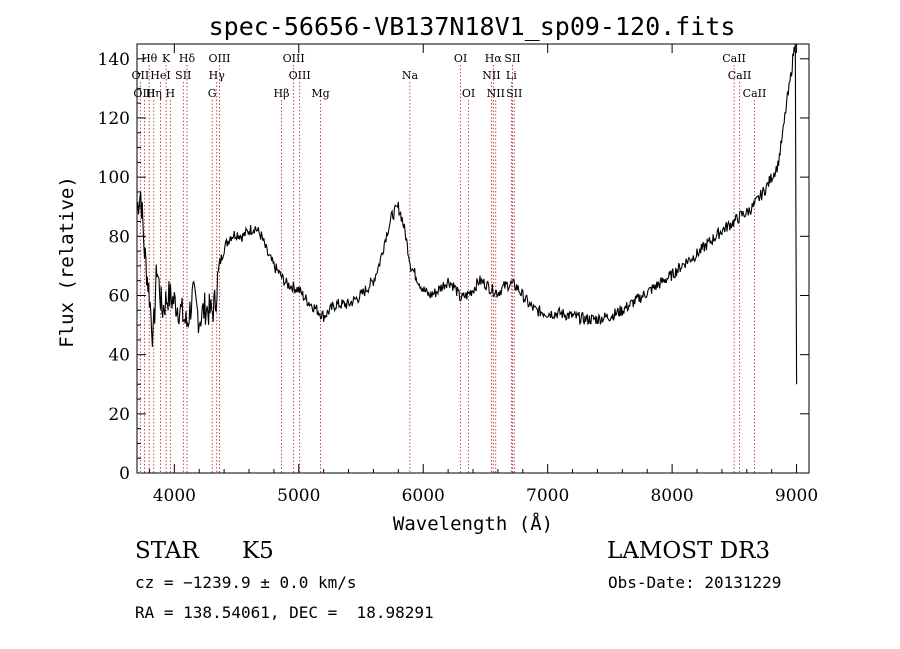 Image resolution: width=900 pixels, height=649 pixels. What do you see at coordinates (174, 496) in the screenshot?
I see `x-tick-label-0: 4000` at bounding box center [174, 496].